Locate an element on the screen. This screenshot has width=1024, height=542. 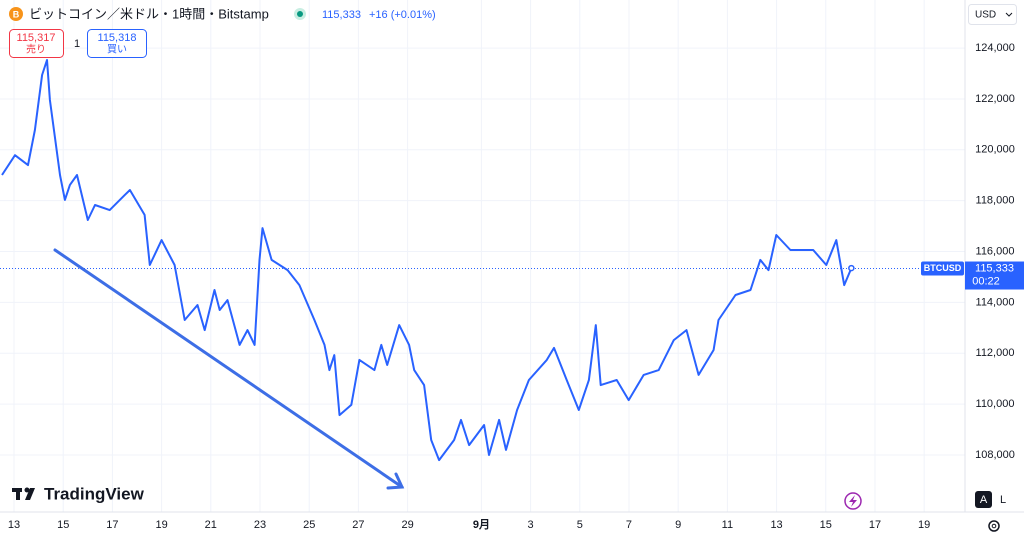
buy-box is located at coordinates (117, 43).